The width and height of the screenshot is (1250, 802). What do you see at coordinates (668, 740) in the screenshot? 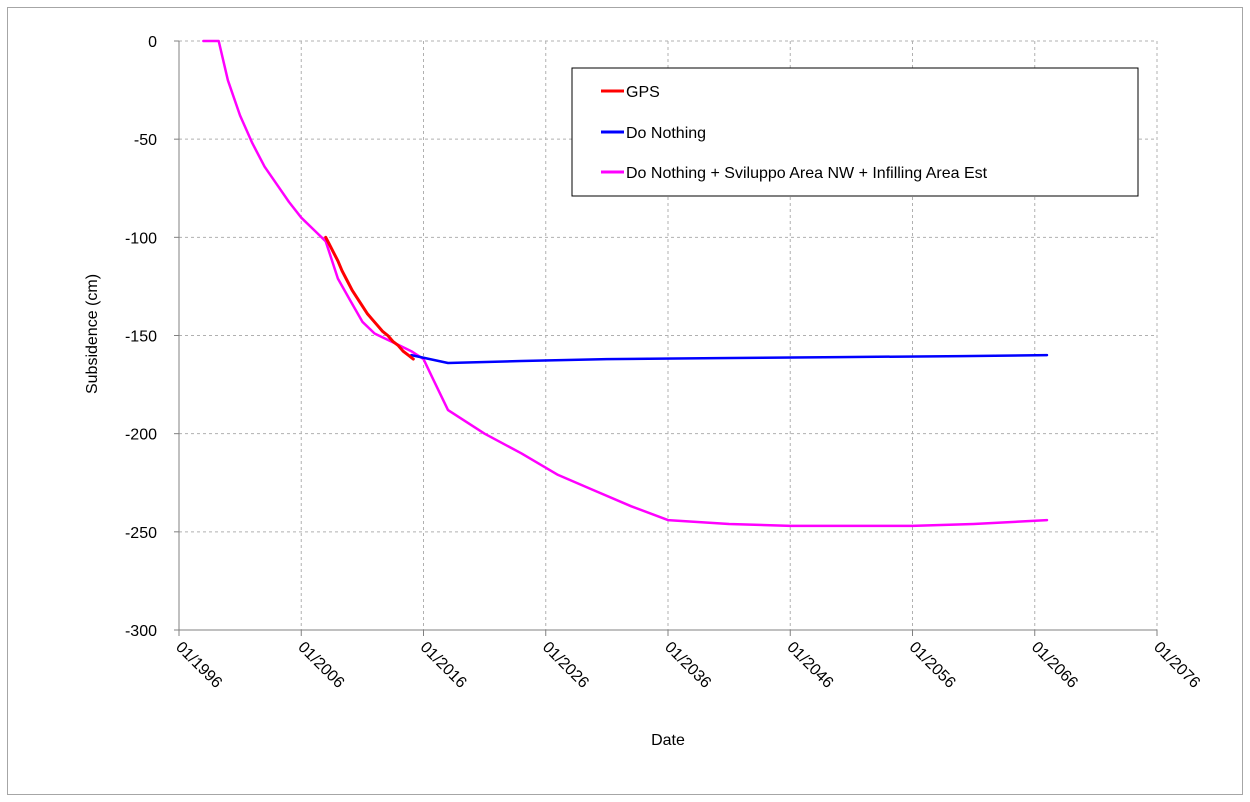
I see `x-axis-title: Date` at bounding box center [668, 740].